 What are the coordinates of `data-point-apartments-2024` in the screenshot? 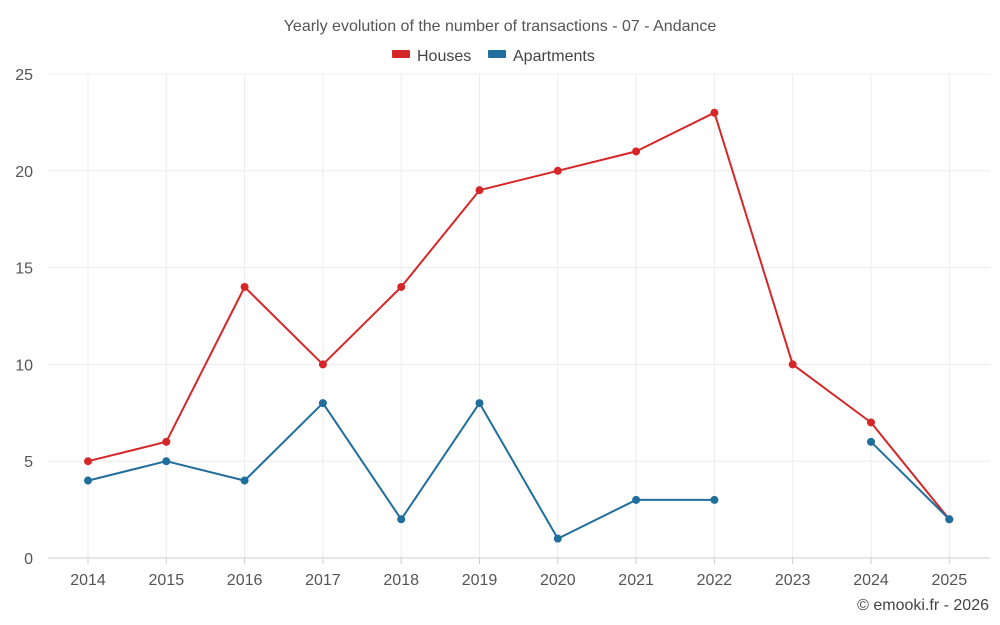 It's located at (871, 441).